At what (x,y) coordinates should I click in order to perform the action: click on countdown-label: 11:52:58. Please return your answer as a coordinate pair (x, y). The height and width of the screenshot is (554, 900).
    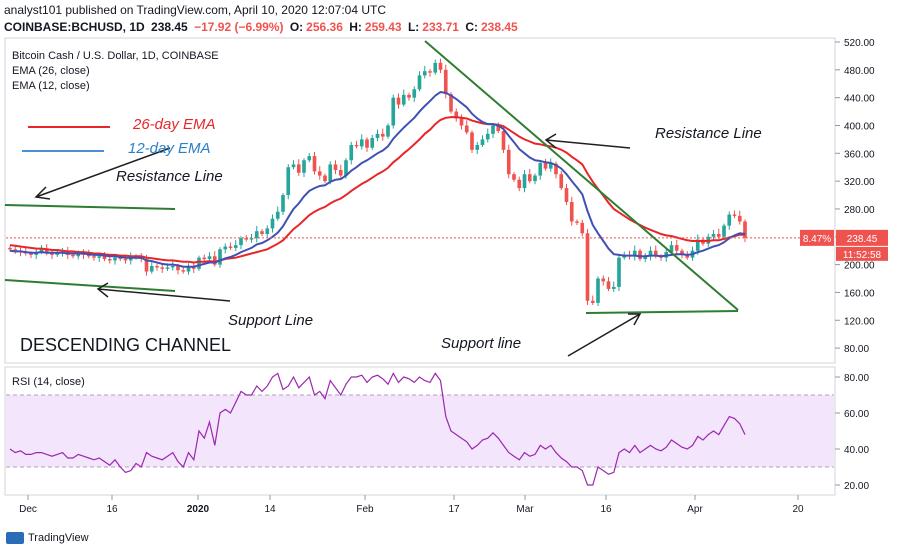
    Looking at the image, I should click on (862, 255).